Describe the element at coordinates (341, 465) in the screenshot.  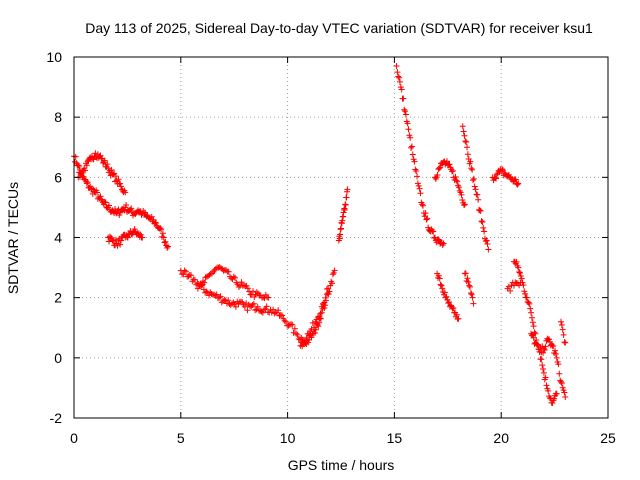
I see `x-axis-title: GPS time / hours` at that location.